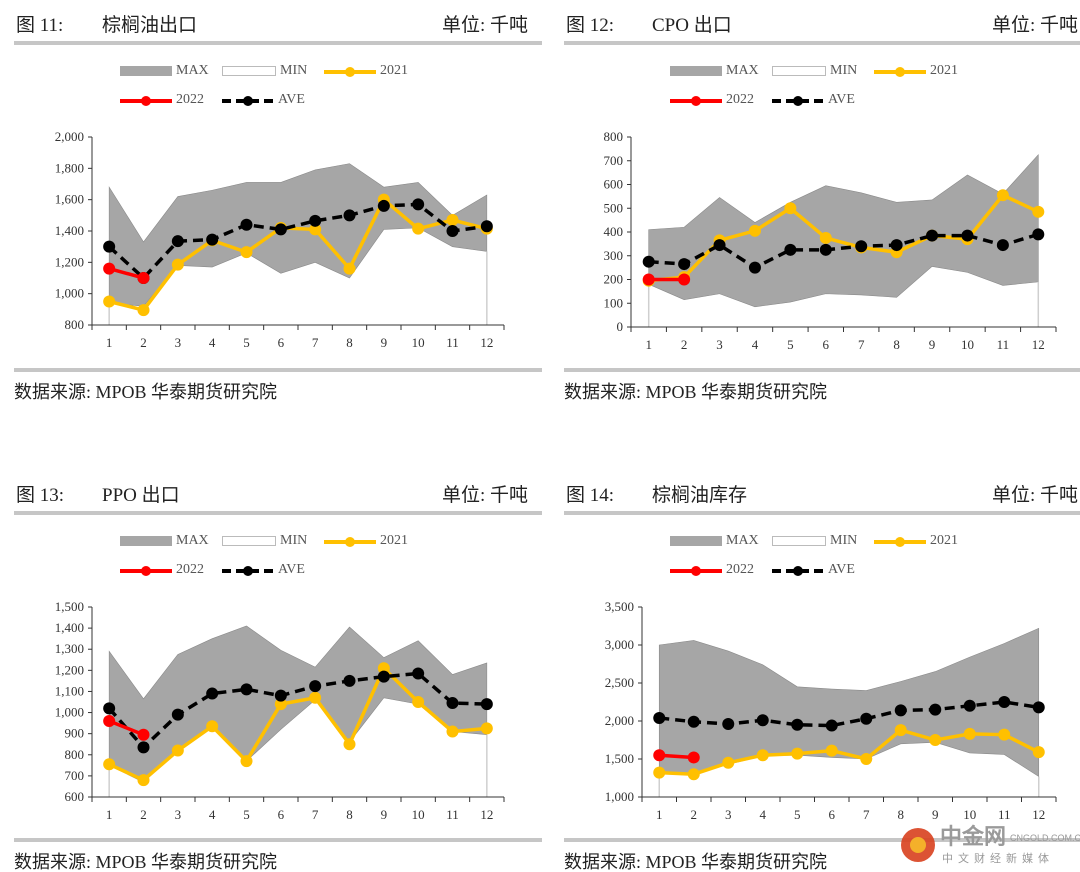 The width and height of the screenshot is (1080, 872). Describe the element at coordinates (281, 342) in the screenshot. I see `x-tick-label: 6` at that location.